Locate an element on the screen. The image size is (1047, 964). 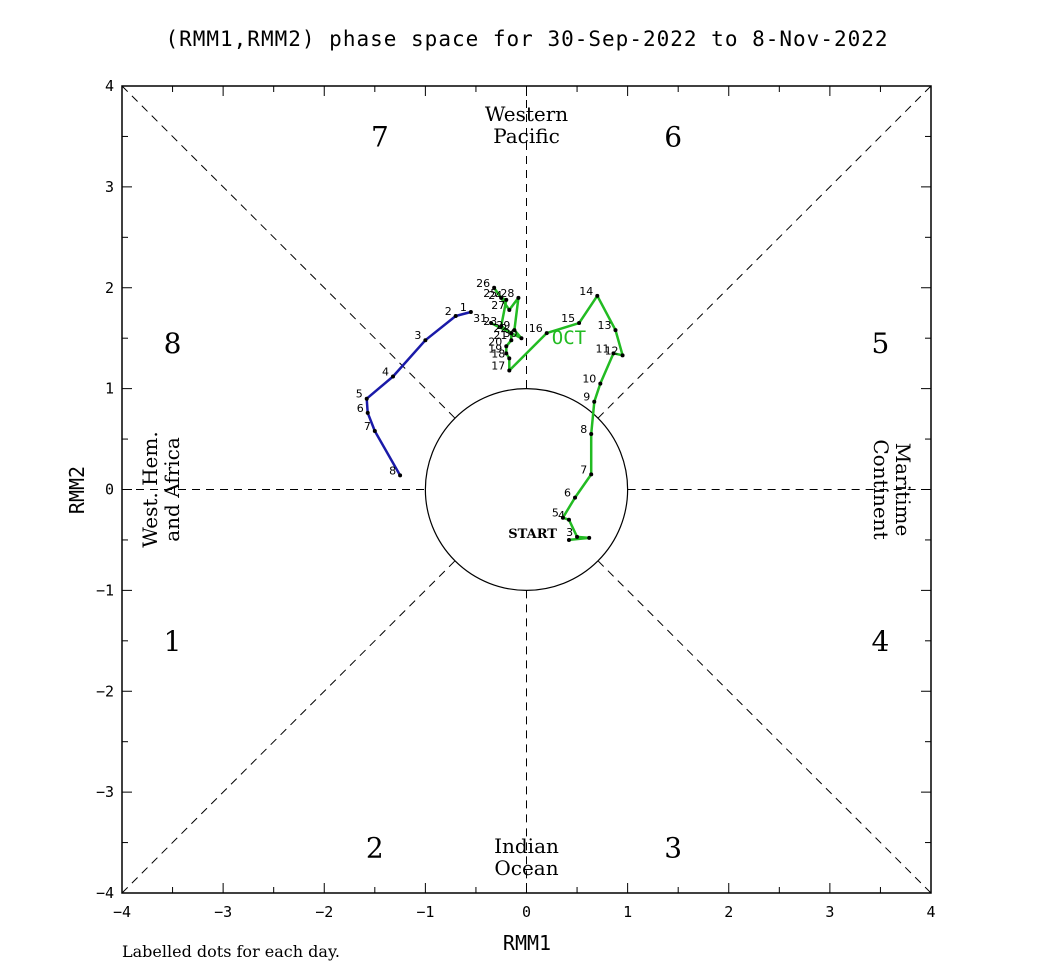
region-label-left: and Africa is located at coordinates (172, 489).